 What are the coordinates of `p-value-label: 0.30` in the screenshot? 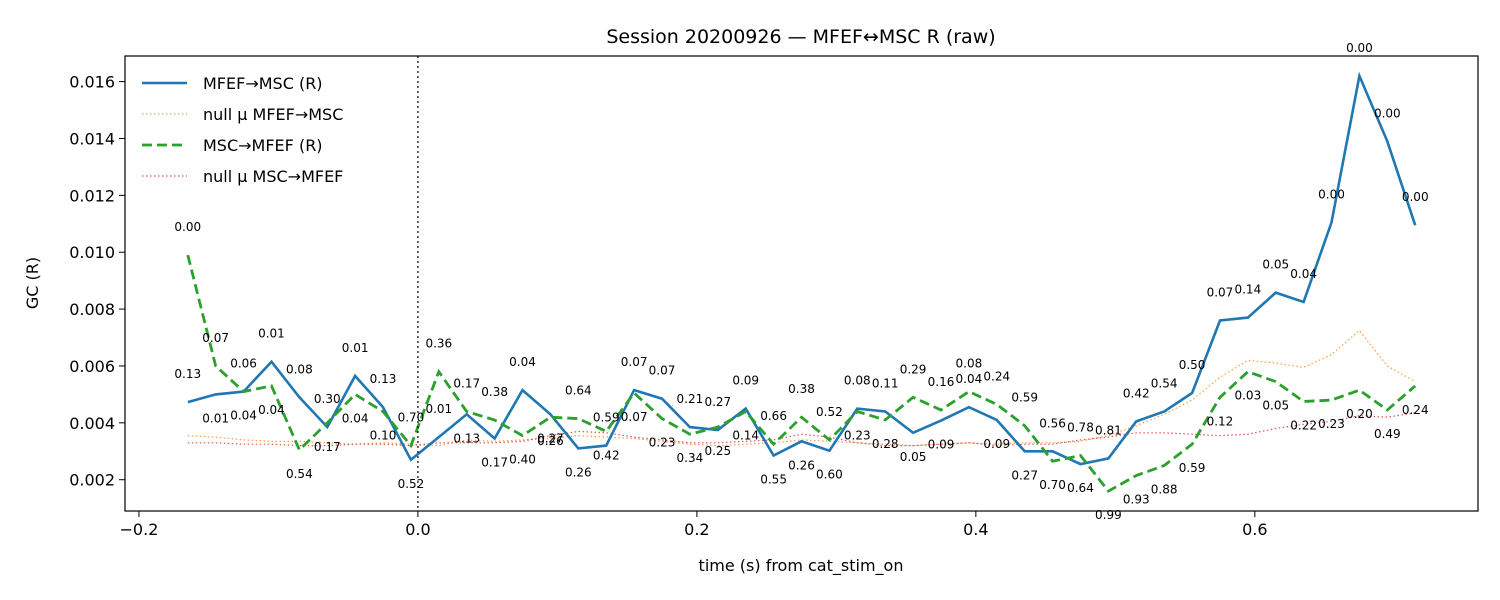 It's located at (327, 399).